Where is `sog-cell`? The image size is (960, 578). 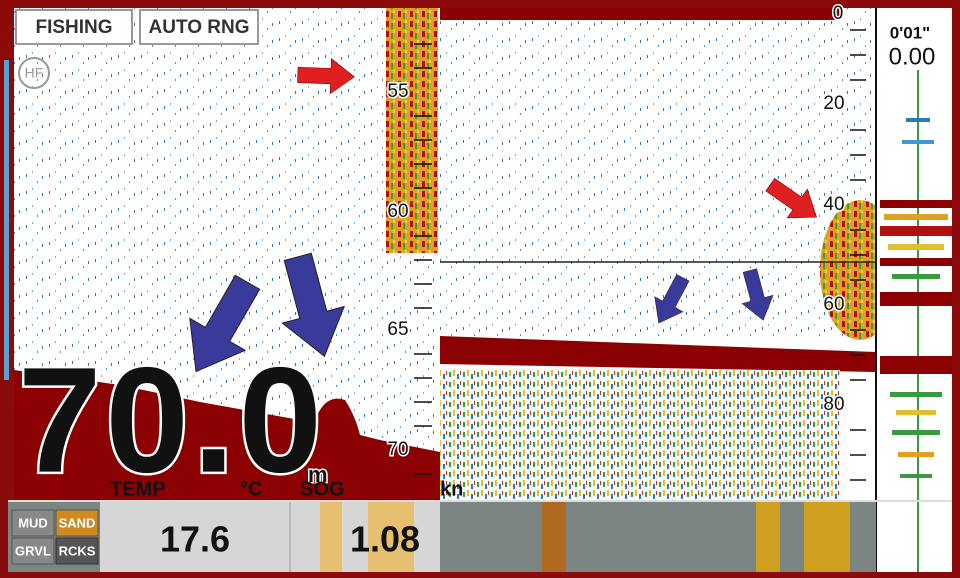
sog-cell is located at coordinates (365, 537).